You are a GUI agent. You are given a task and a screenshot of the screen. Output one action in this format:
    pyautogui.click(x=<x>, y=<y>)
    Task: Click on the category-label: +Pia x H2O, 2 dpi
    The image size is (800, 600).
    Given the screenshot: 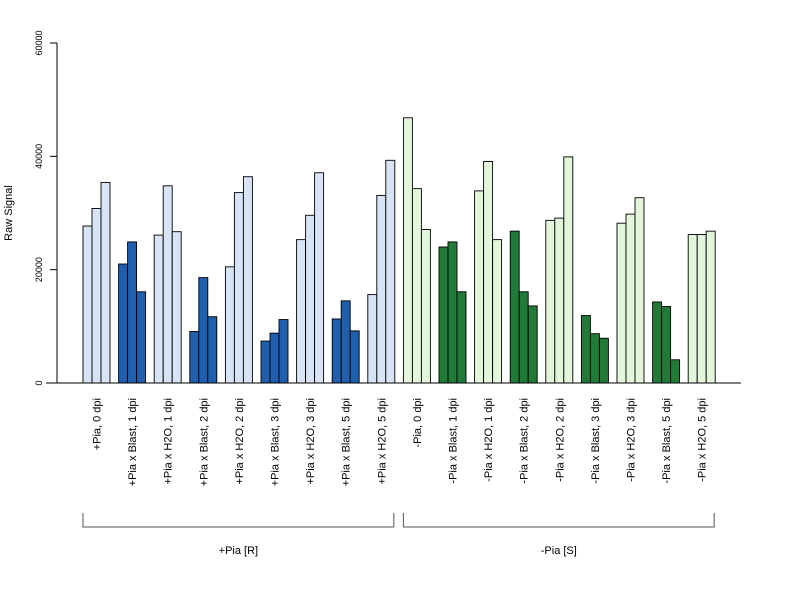 What is the action you would take?
    pyautogui.click(x=240, y=441)
    